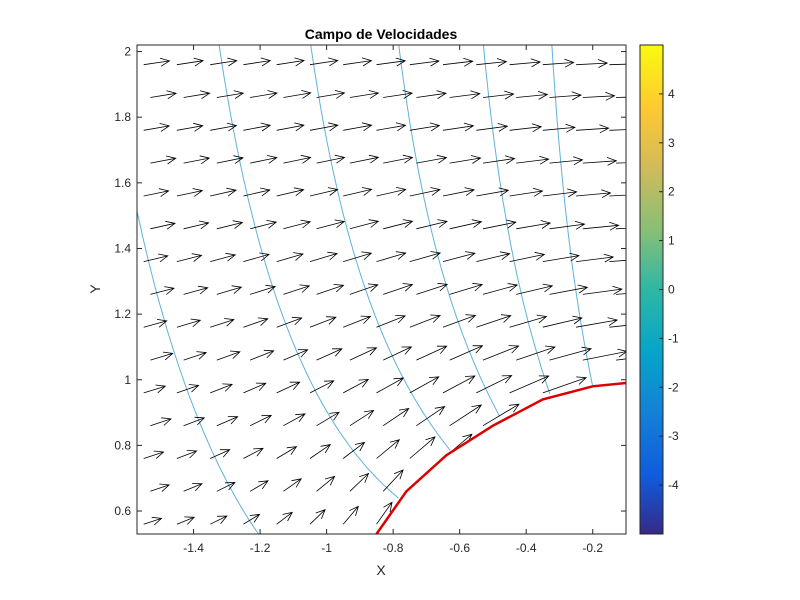  What do you see at coordinates (381, 570) in the screenshot?
I see `x-axis-label: X` at bounding box center [381, 570].